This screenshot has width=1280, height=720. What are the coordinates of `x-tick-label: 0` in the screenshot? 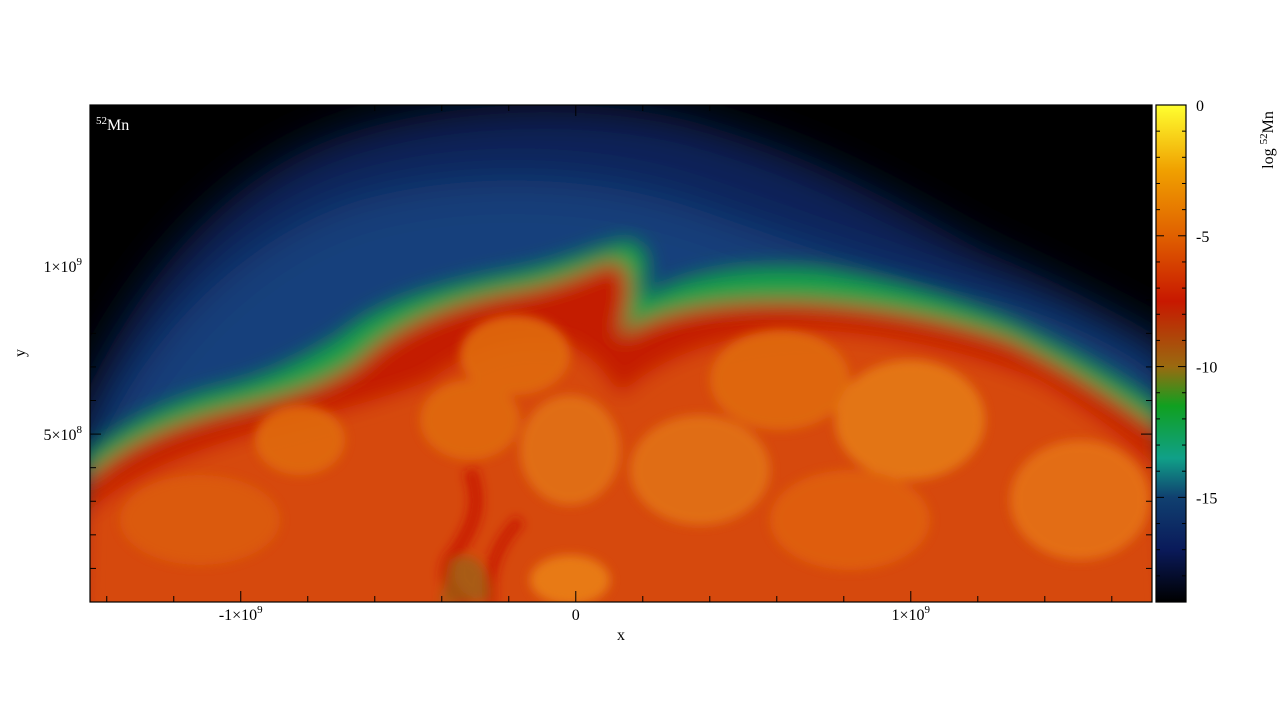 It's located at (576, 615).